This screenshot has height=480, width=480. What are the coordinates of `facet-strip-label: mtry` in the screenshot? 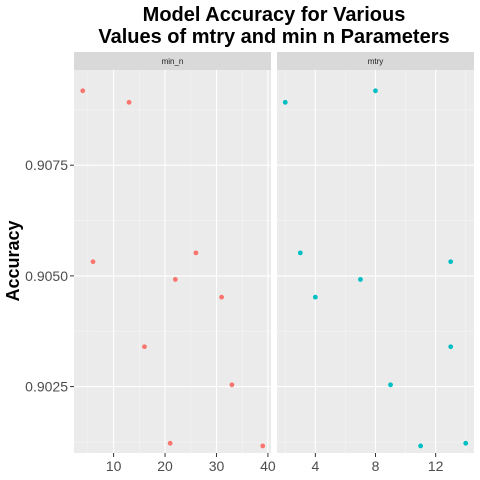 It's located at (376, 61).